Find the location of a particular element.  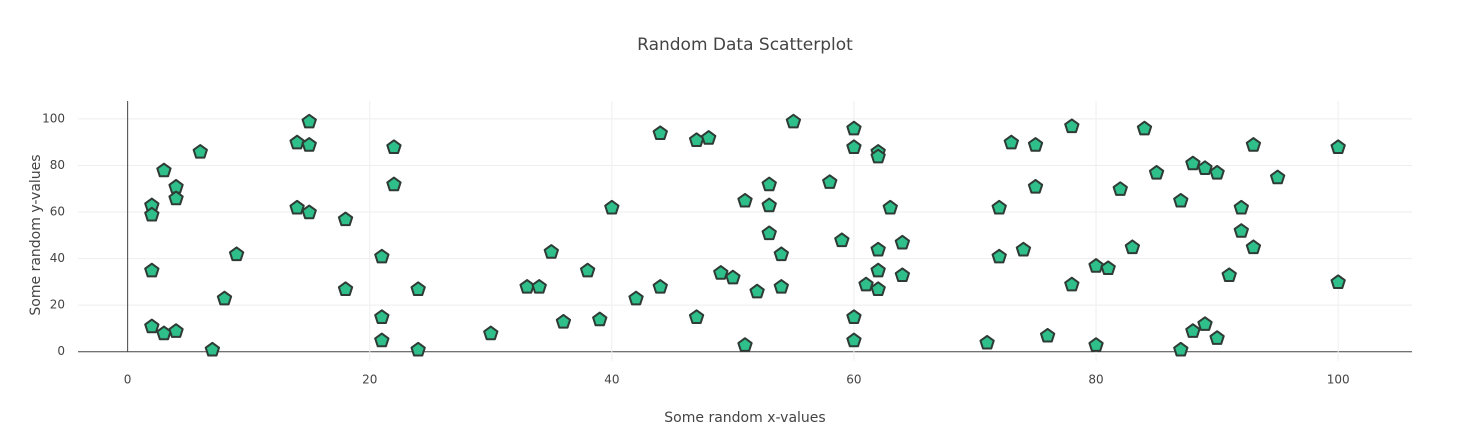

x-axis-title: Some random x-values is located at coordinates (744, 418).